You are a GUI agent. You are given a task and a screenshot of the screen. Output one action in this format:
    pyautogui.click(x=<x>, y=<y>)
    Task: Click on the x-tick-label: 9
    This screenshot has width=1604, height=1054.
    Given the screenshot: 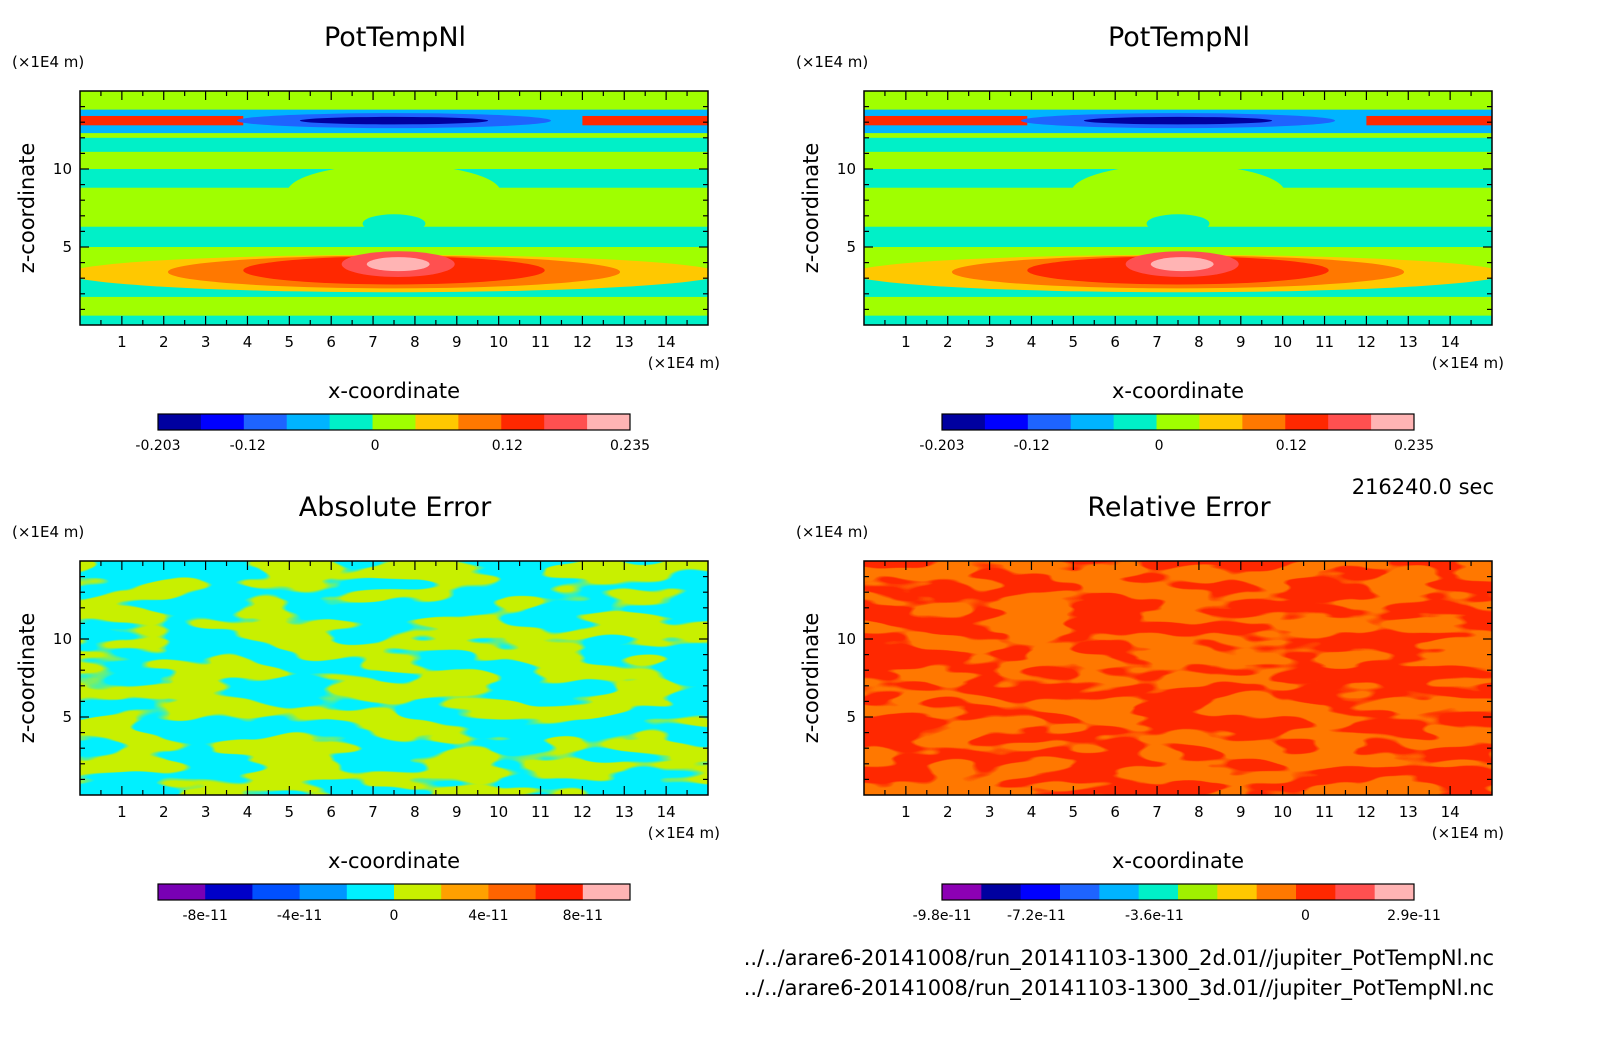 What is the action you would take?
    pyautogui.click(x=457, y=812)
    